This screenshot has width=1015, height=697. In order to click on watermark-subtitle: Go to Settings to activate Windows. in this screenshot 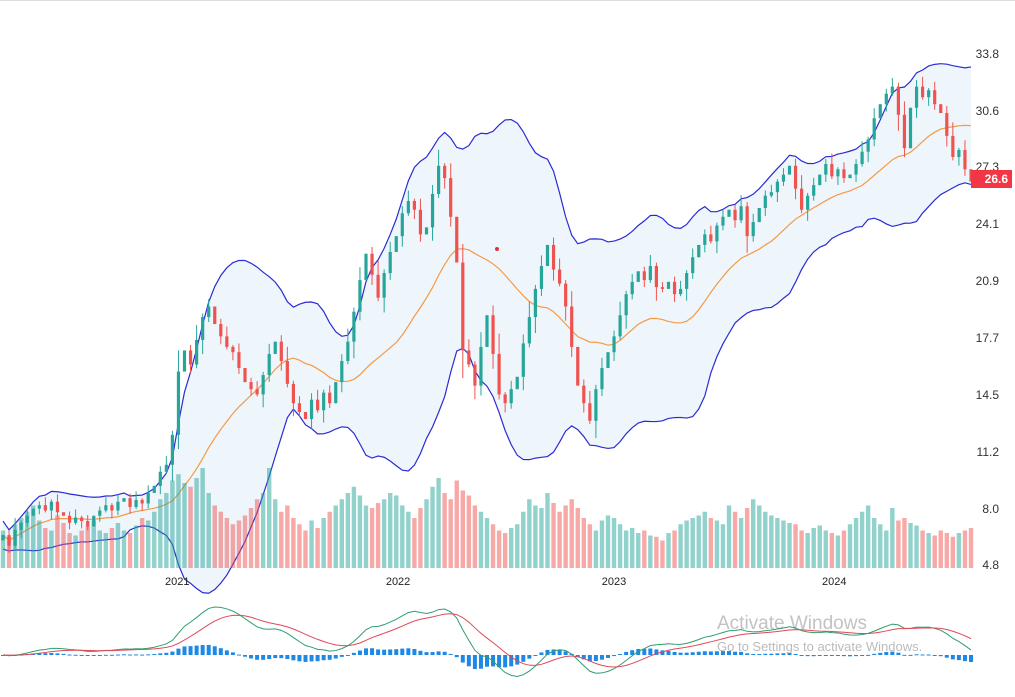, I will do `click(820, 646)`.